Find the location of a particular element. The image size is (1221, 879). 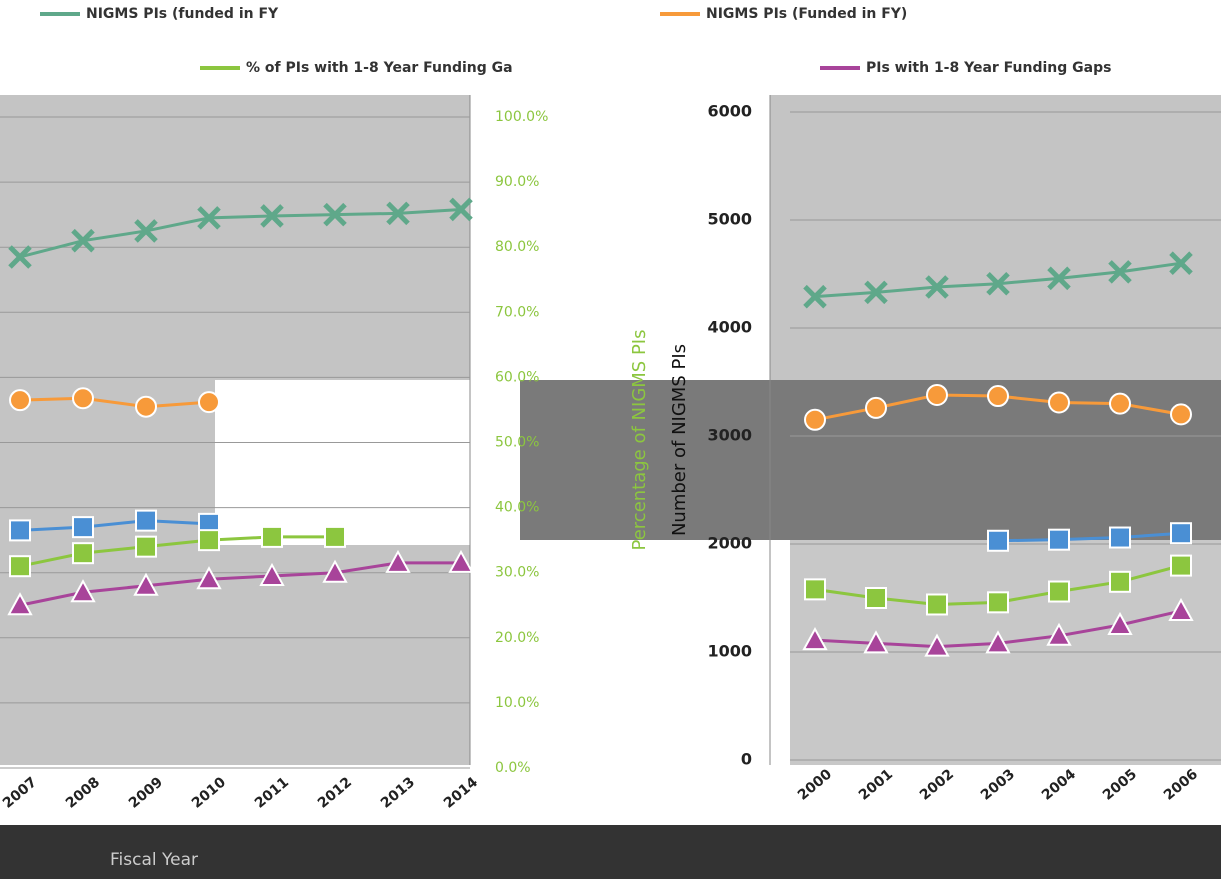

x-tick-label: 2004 is located at coordinates (1059, 784).